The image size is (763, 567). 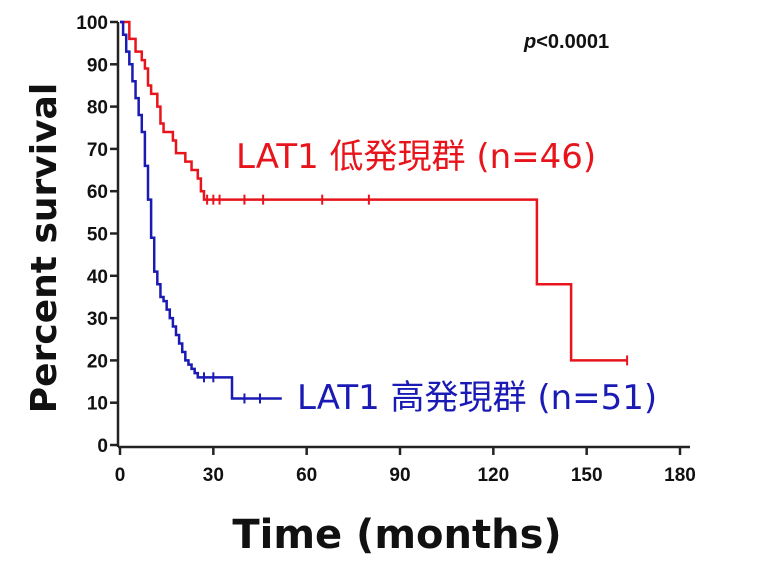 What do you see at coordinates (587, 475) in the screenshot?
I see `x-tick-label-150: 150` at bounding box center [587, 475].